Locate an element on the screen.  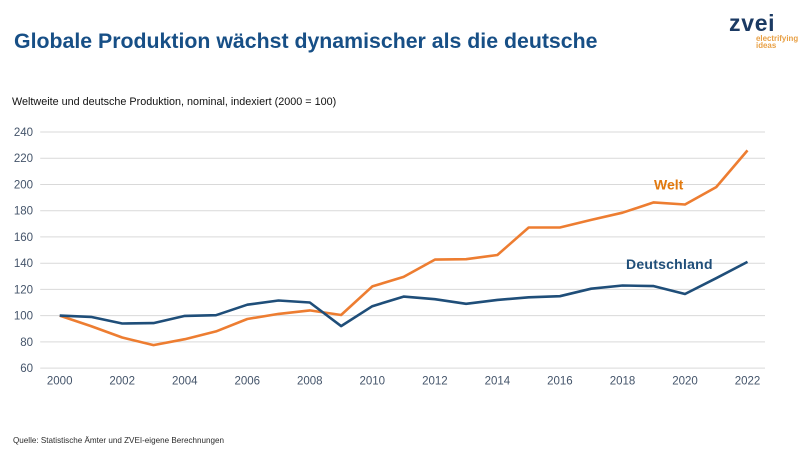
svg-text: 2012 is located at coordinates (435, 382).